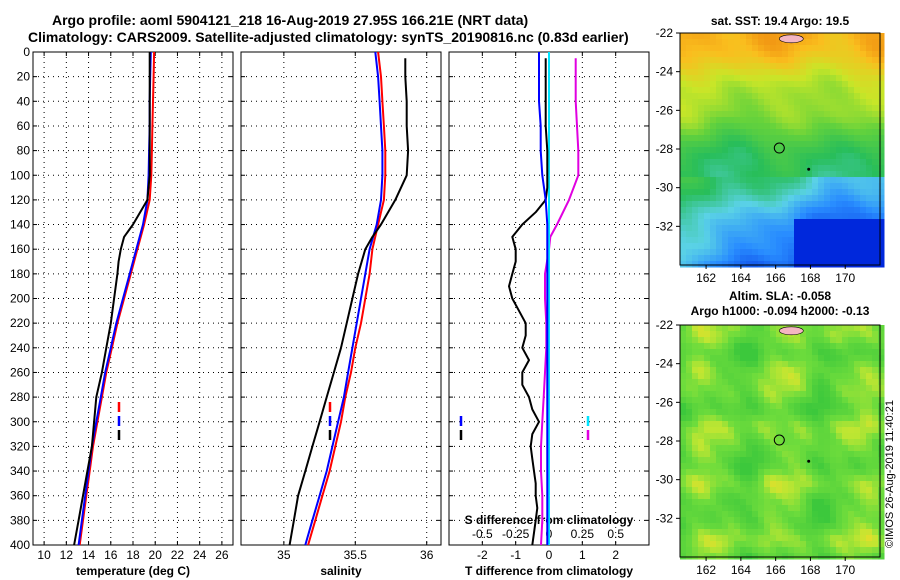  What do you see at coordinates (665, 110) in the screenshot?
I see `map-y-tick-label: -26` at bounding box center [665, 110].